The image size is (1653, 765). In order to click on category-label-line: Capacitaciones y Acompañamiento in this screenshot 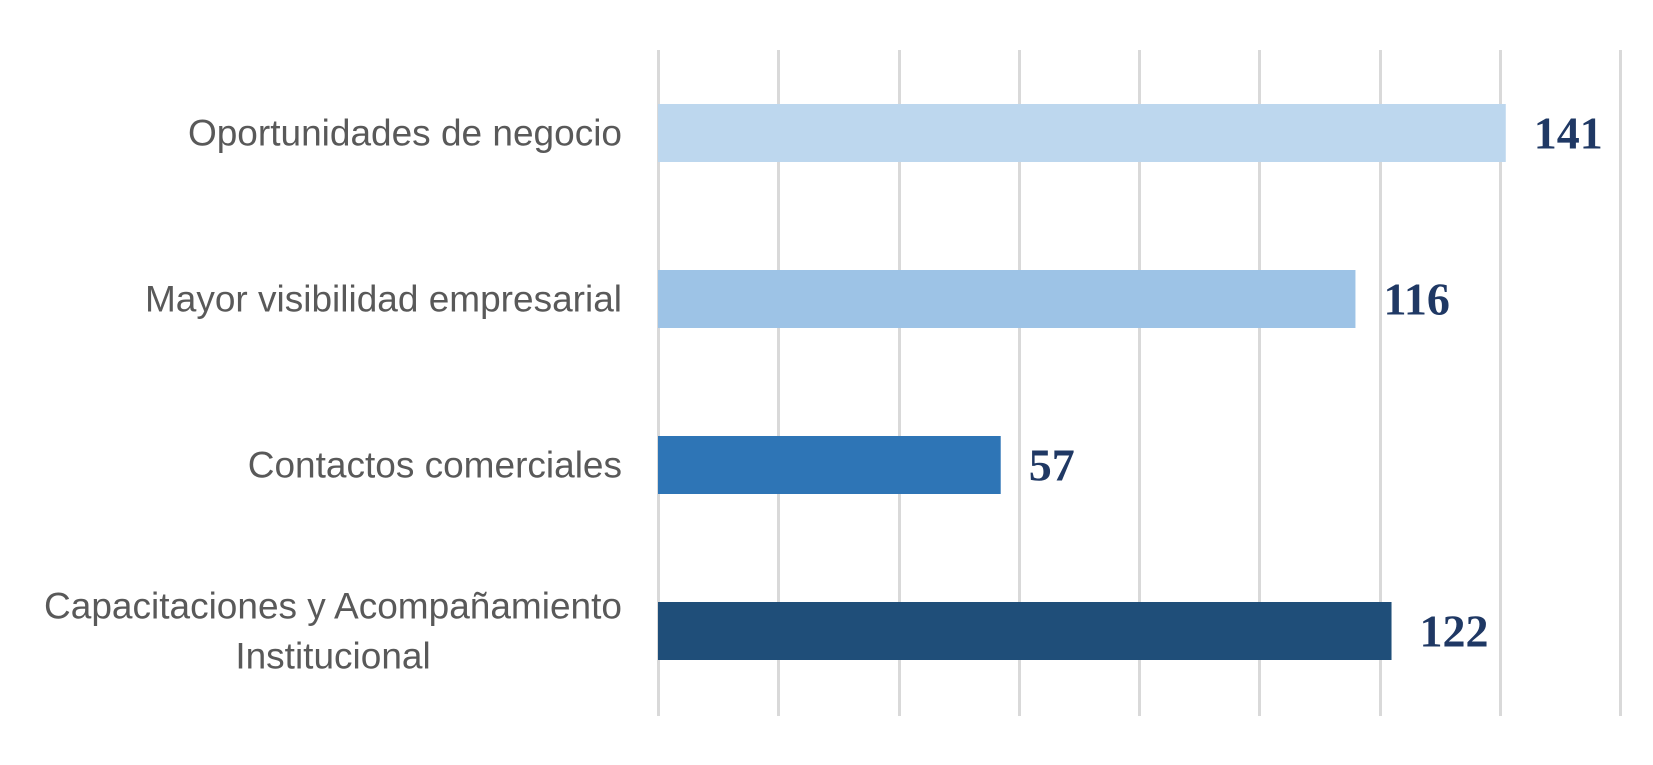, I will do `click(333, 606)`.